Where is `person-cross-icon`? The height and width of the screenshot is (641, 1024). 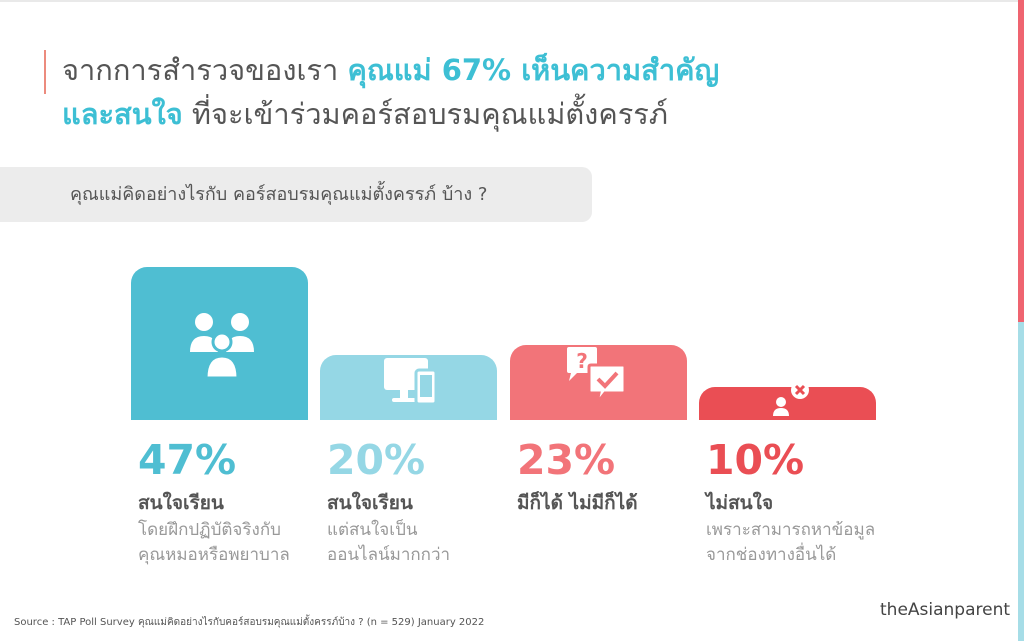 person-cross-icon is located at coordinates (792, 400).